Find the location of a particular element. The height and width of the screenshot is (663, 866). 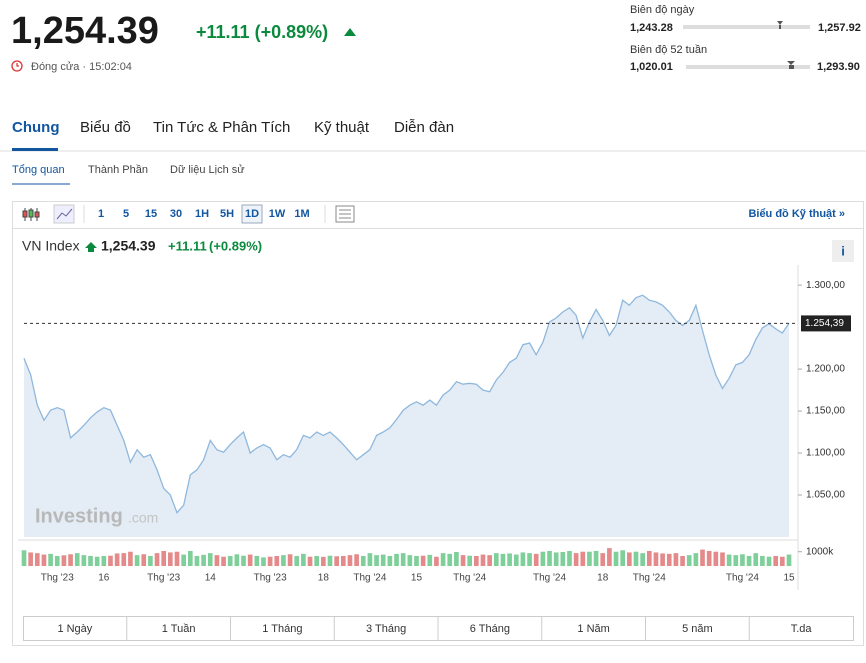

interval: 5H is located at coordinates (227, 214).